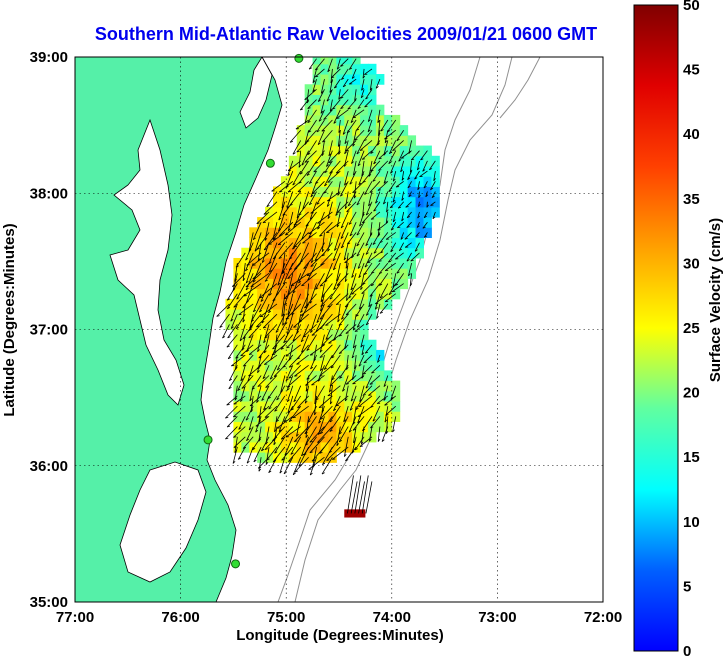 The width and height of the screenshot is (724, 659). I want to click on colorbar-label: Surface Velocity (cm/s), so click(715, 300).